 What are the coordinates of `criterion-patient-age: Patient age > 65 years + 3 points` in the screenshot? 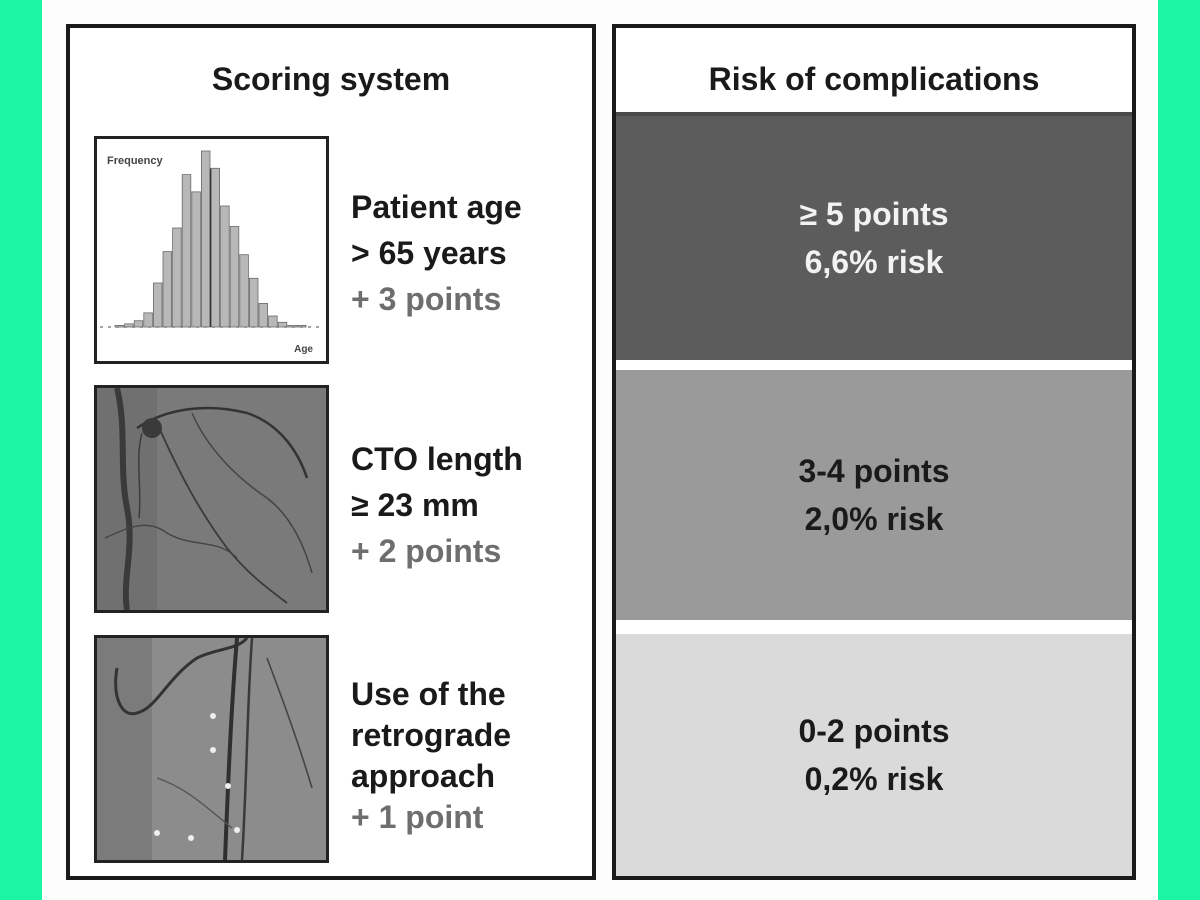 It's located at (471, 253).